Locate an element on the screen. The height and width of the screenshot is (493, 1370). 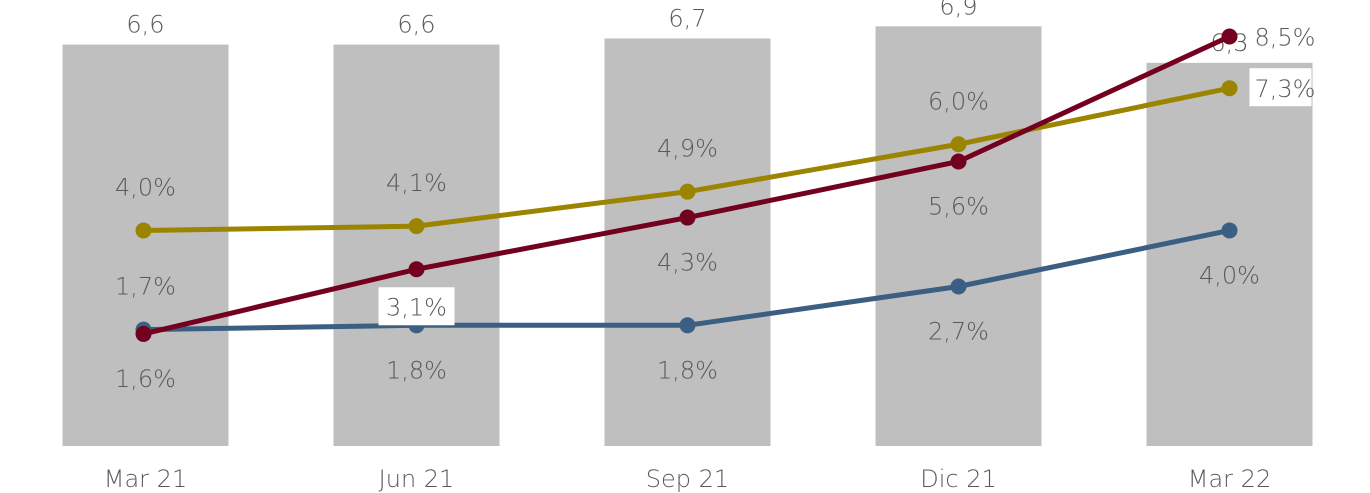
x-tick-label-2: Sep 21 is located at coordinates (687, 479).